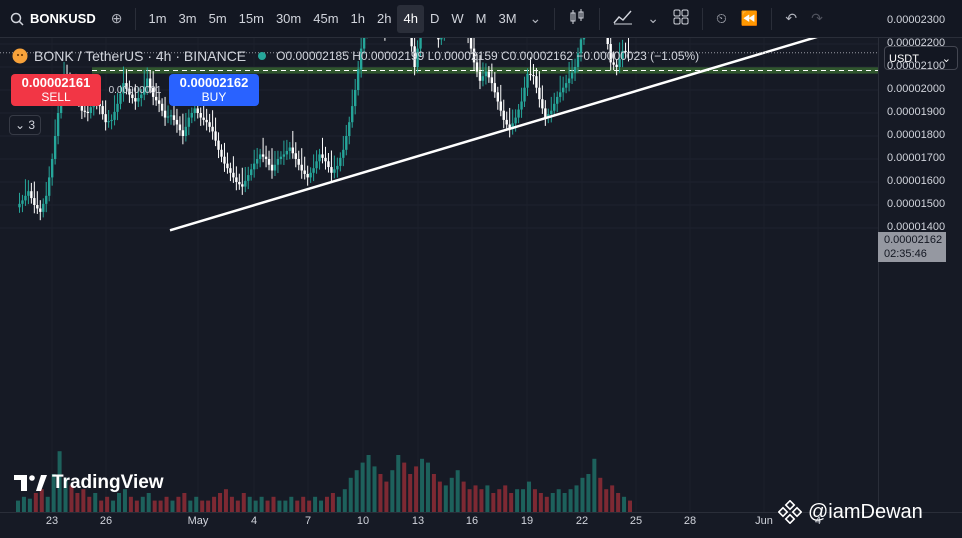 This screenshot has width=962, height=538. I want to click on undo-icon: ↶, so click(791, 18).